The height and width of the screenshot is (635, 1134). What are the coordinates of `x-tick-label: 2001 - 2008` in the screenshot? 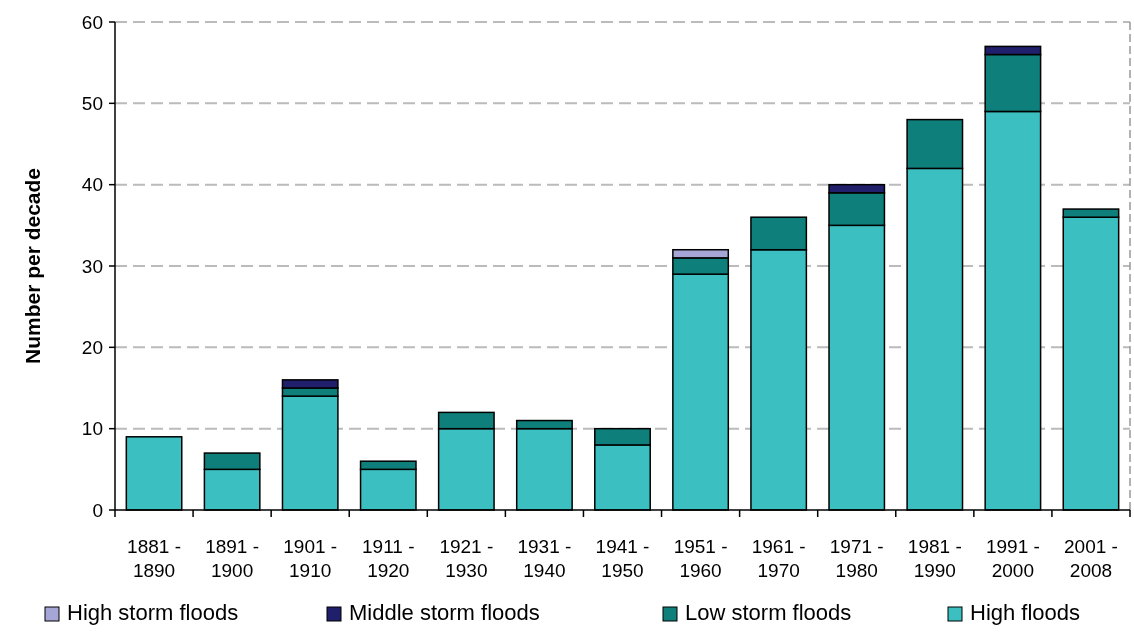 It's located at (1091, 558).